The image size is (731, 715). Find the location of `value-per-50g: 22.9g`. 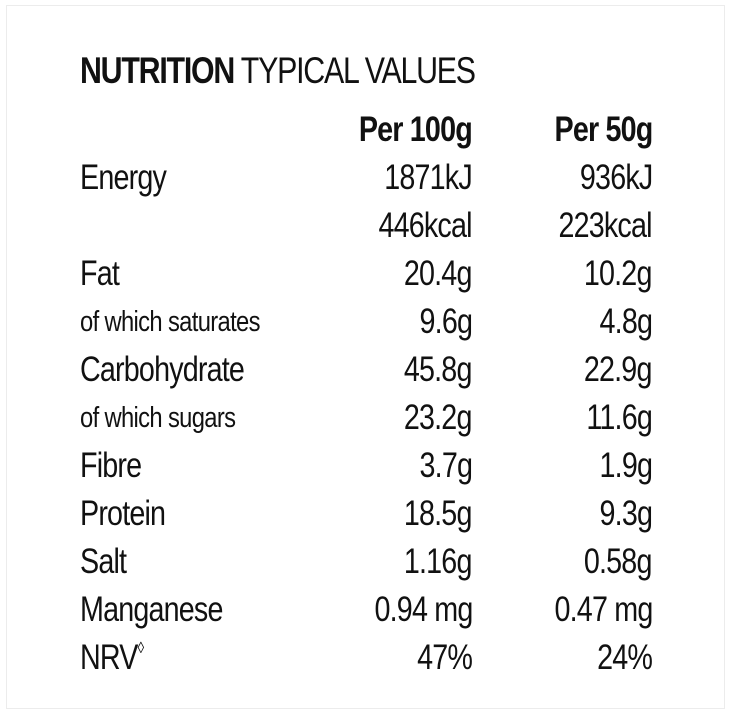

value-per-50g: 22.9g is located at coordinates (618, 369).